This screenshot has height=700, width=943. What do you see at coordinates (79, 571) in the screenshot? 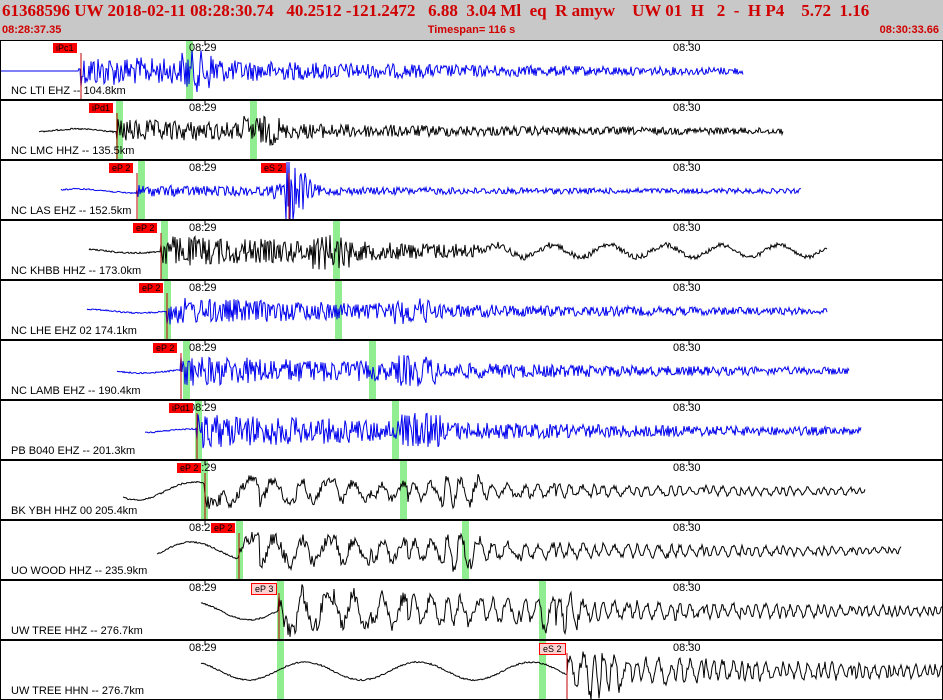
I see `station-channel-label: UO WOOD HHZ -- 235.9km` at bounding box center [79, 571].